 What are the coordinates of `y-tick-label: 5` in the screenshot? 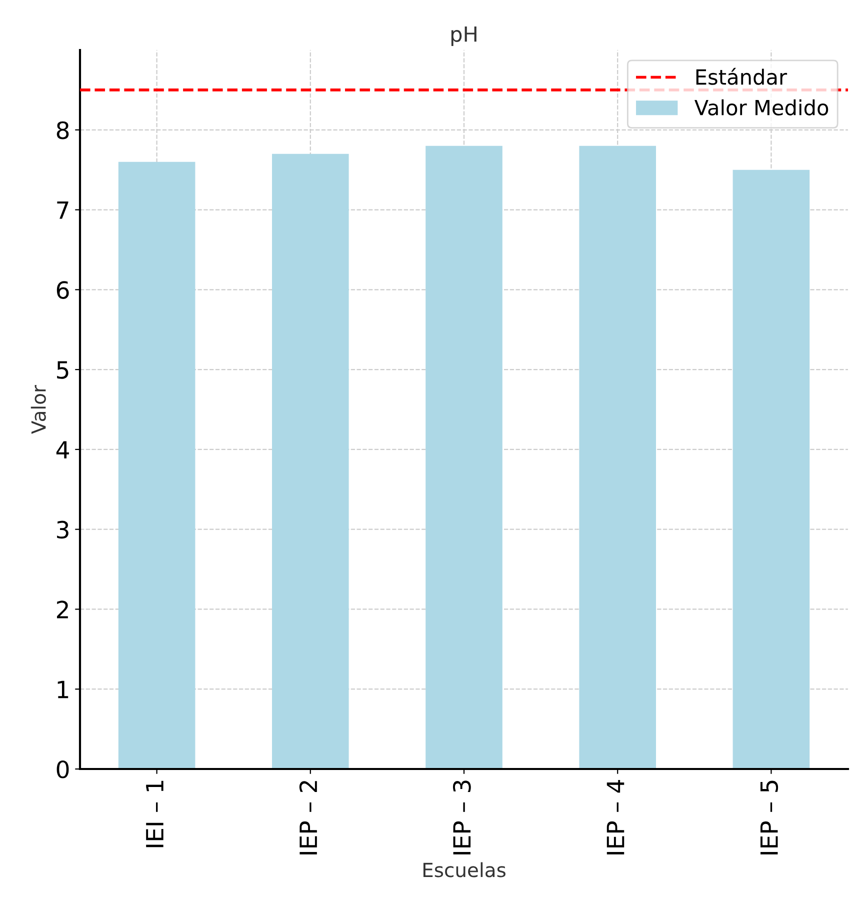 It's located at (62, 370).